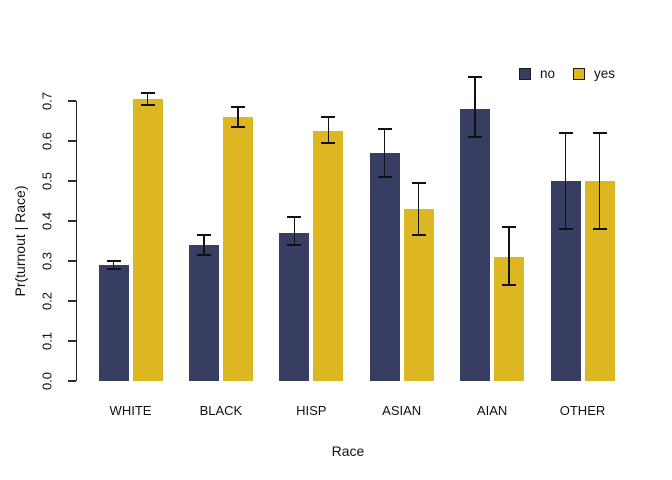  I want to click on error-cap-low-aian-no, so click(475, 137).